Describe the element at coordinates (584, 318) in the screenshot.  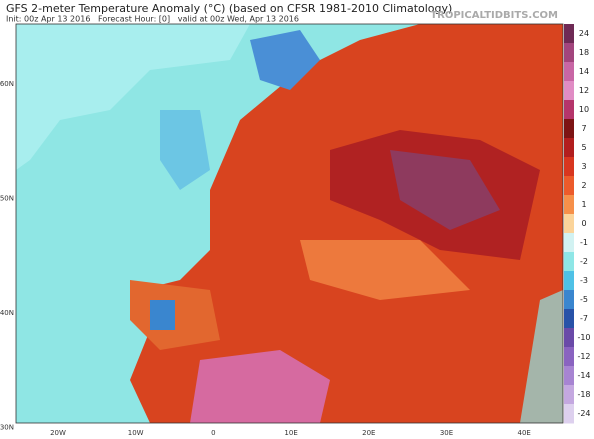
I see `colorbar-label: -7` at that location.